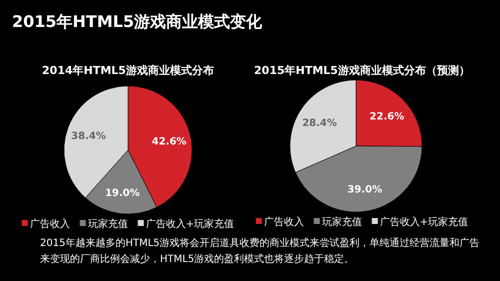  I want to click on chart-title: 2014年HTML5游戏商业模式分布, so click(128, 70).